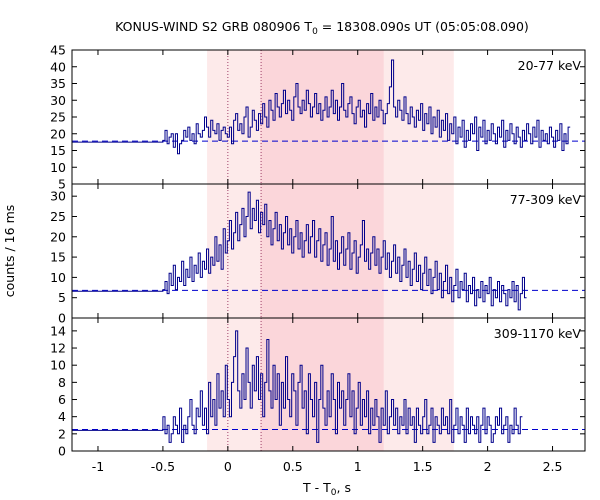 This screenshot has height=500, width=600. What do you see at coordinates (62, 433) in the screenshot?
I see `y-tick-label: 2` at bounding box center [62, 433].